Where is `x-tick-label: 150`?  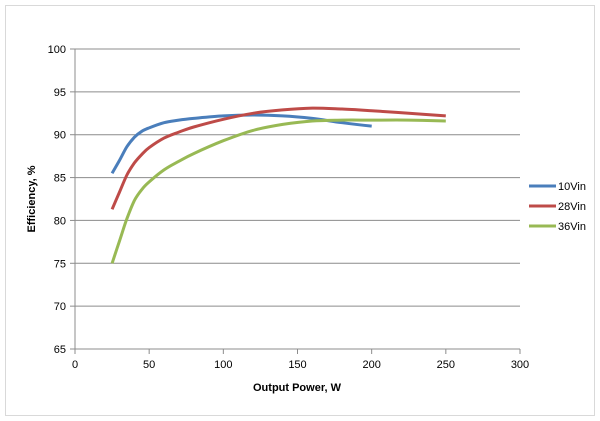
x-tick-label: 150 is located at coordinates (297, 365).